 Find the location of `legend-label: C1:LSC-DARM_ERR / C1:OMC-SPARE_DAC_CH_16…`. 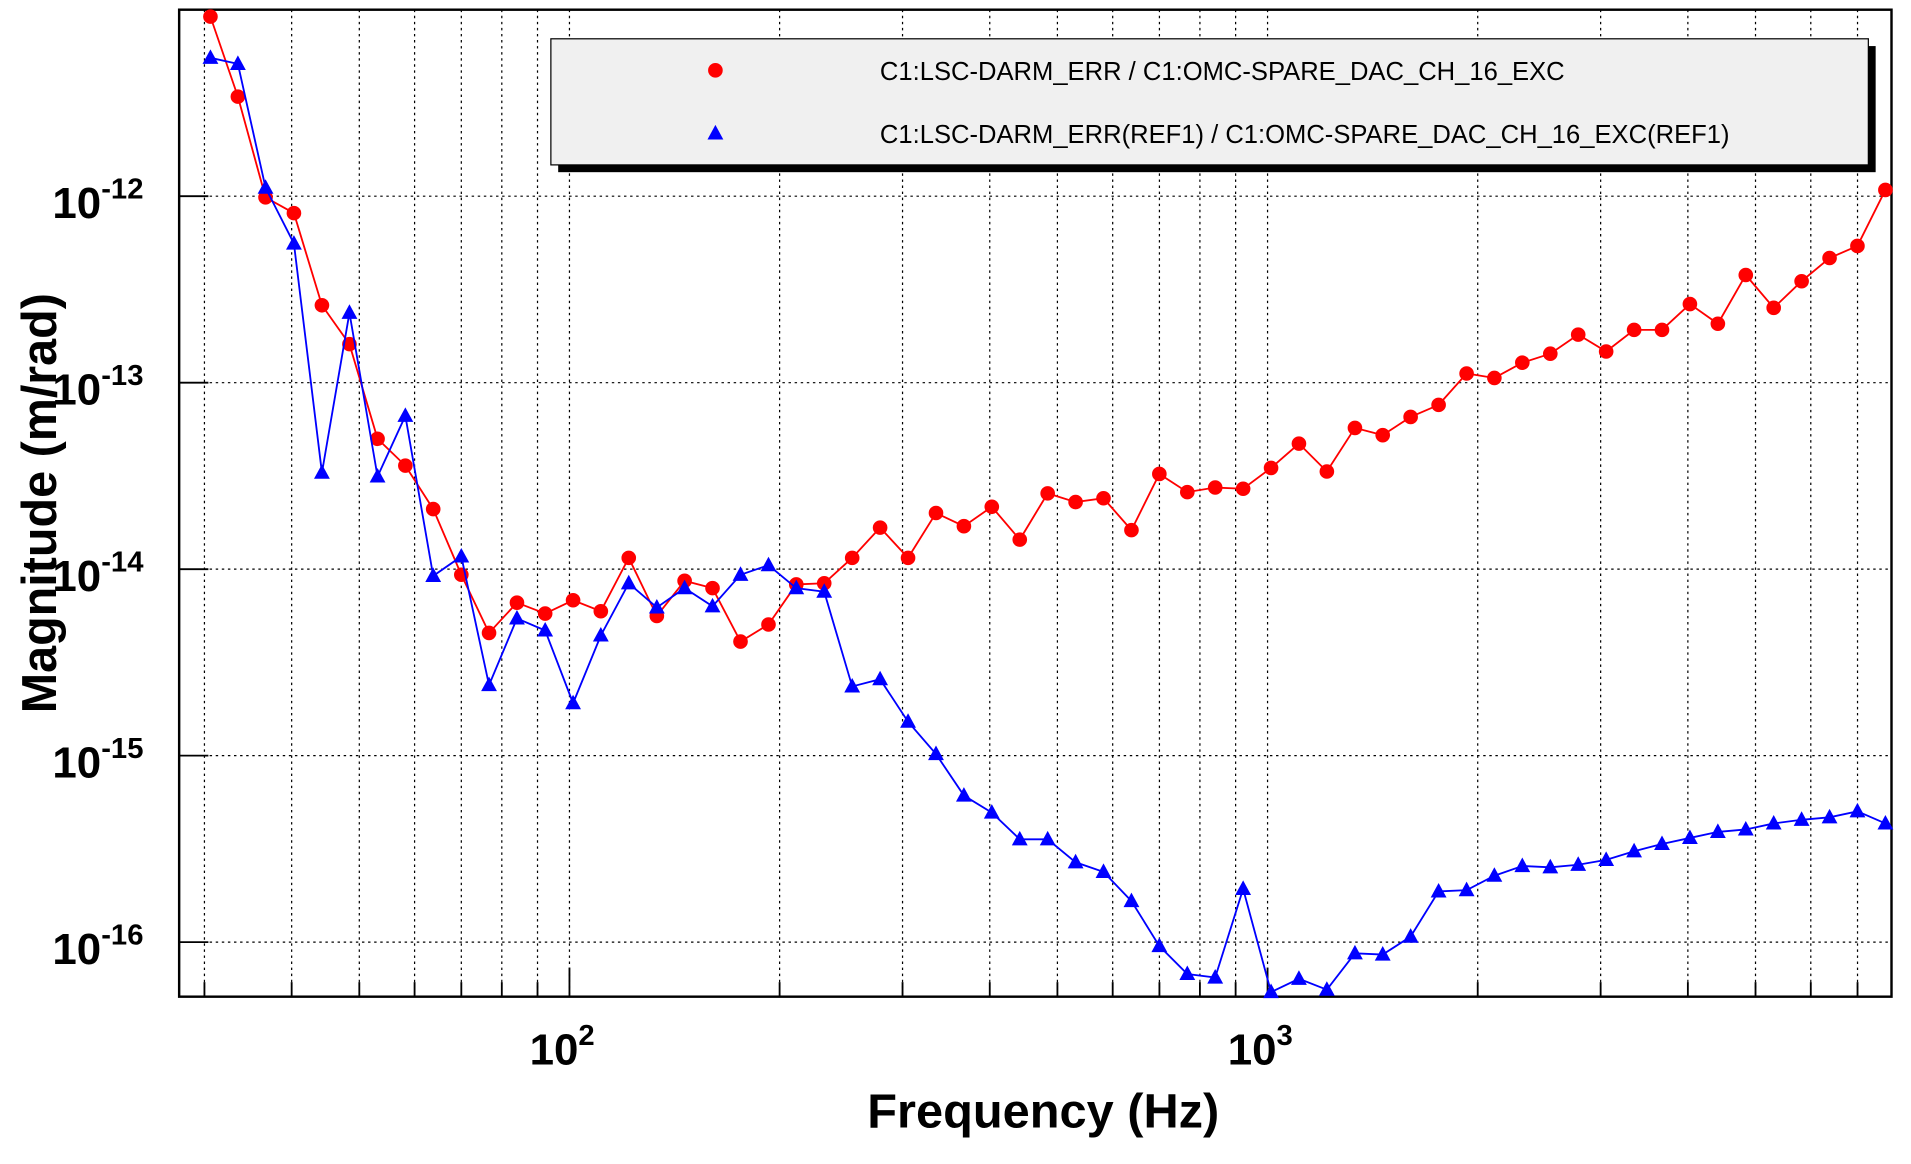

legend-label: C1:LSC-DARM_ERR / C1:OMC-SPARE_DAC_CH_16… is located at coordinates (1222, 72).